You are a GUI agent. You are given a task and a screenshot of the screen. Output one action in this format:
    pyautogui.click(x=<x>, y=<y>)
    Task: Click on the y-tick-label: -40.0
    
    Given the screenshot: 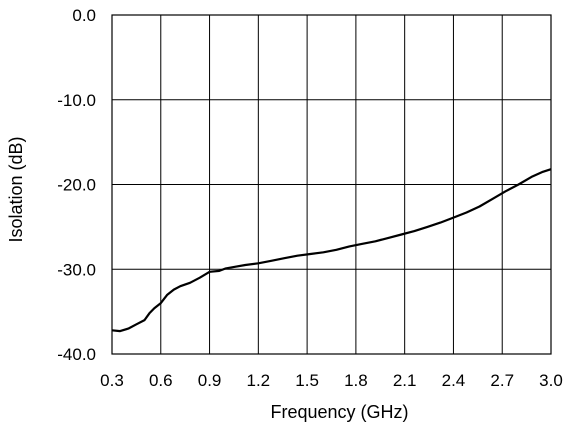 What is the action you would take?
    pyautogui.click(x=76, y=354)
    